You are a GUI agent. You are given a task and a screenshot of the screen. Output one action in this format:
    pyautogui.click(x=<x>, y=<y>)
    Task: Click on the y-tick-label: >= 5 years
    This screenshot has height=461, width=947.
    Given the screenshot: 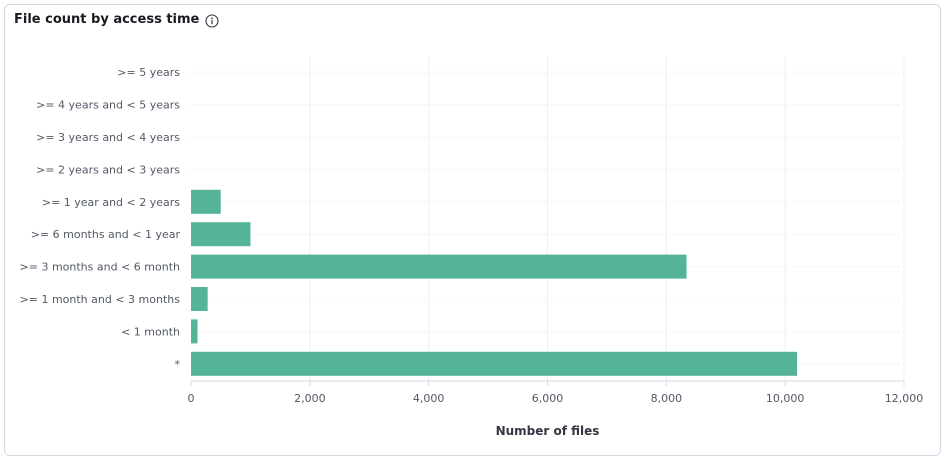 What is the action you would take?
    pyautogui.click(x=148, y=72)
    